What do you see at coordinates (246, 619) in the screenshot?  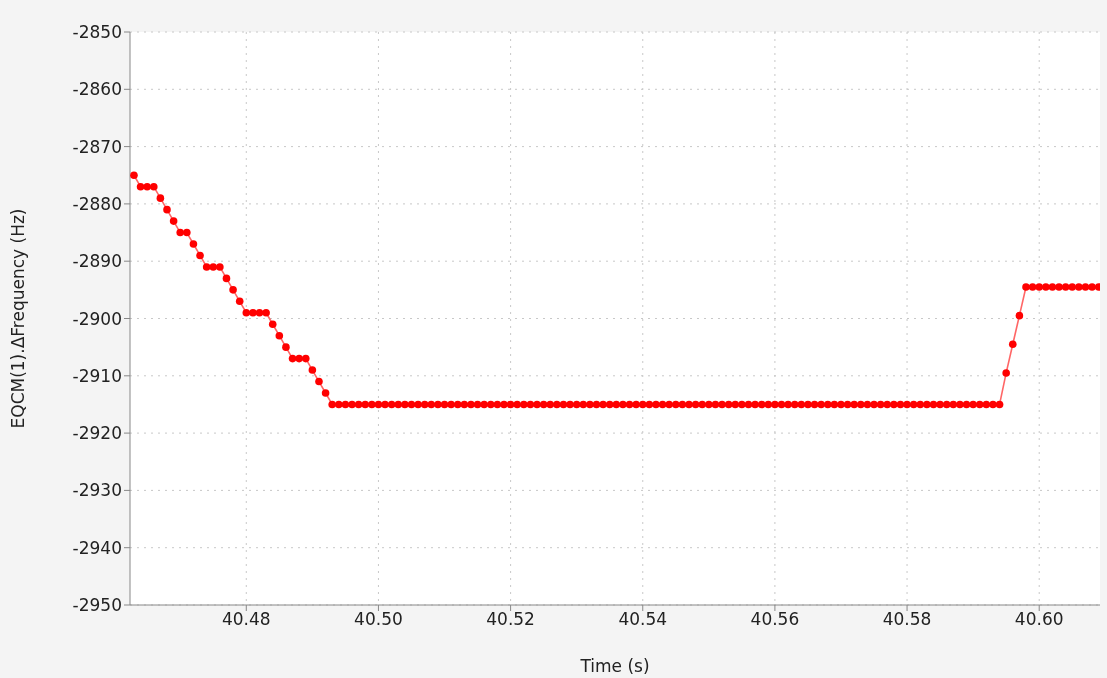 I see `x-tick-label: 40.48` at bounding box center [246, 619].